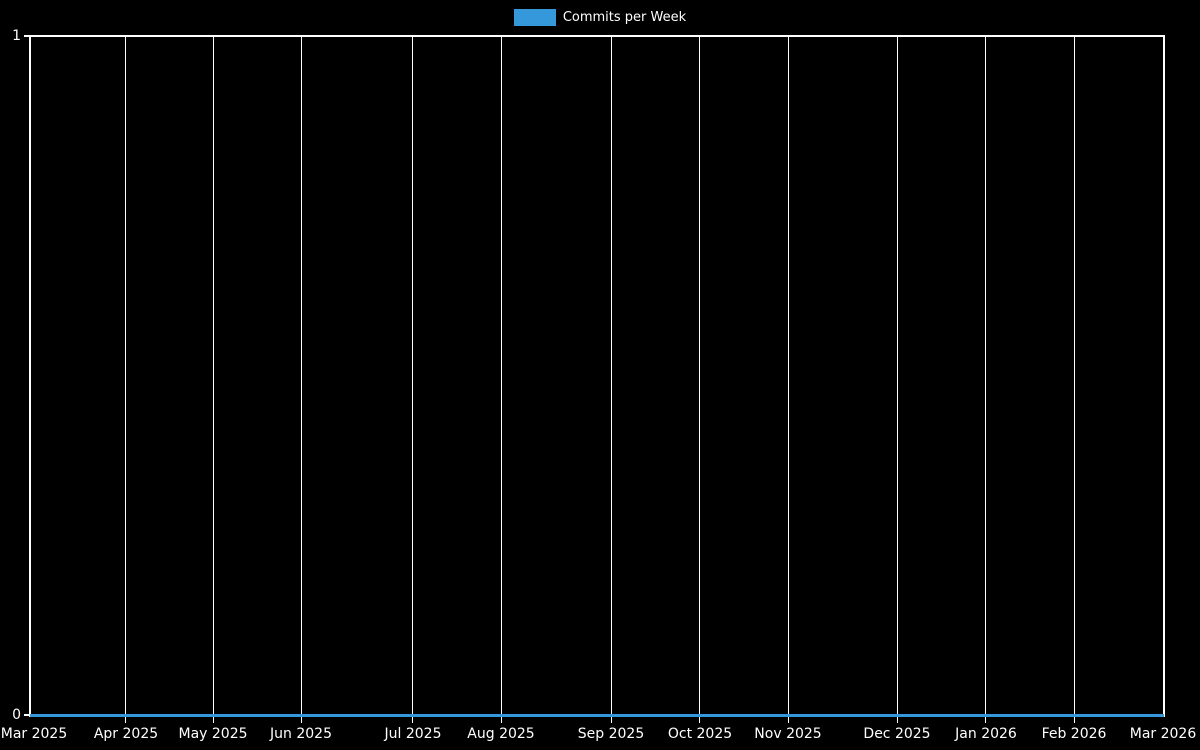 The height and width of the screenshot is (750, 1200). I want to click on legend-entry-commits-per-week: Commits per Week, so click(600, 17).